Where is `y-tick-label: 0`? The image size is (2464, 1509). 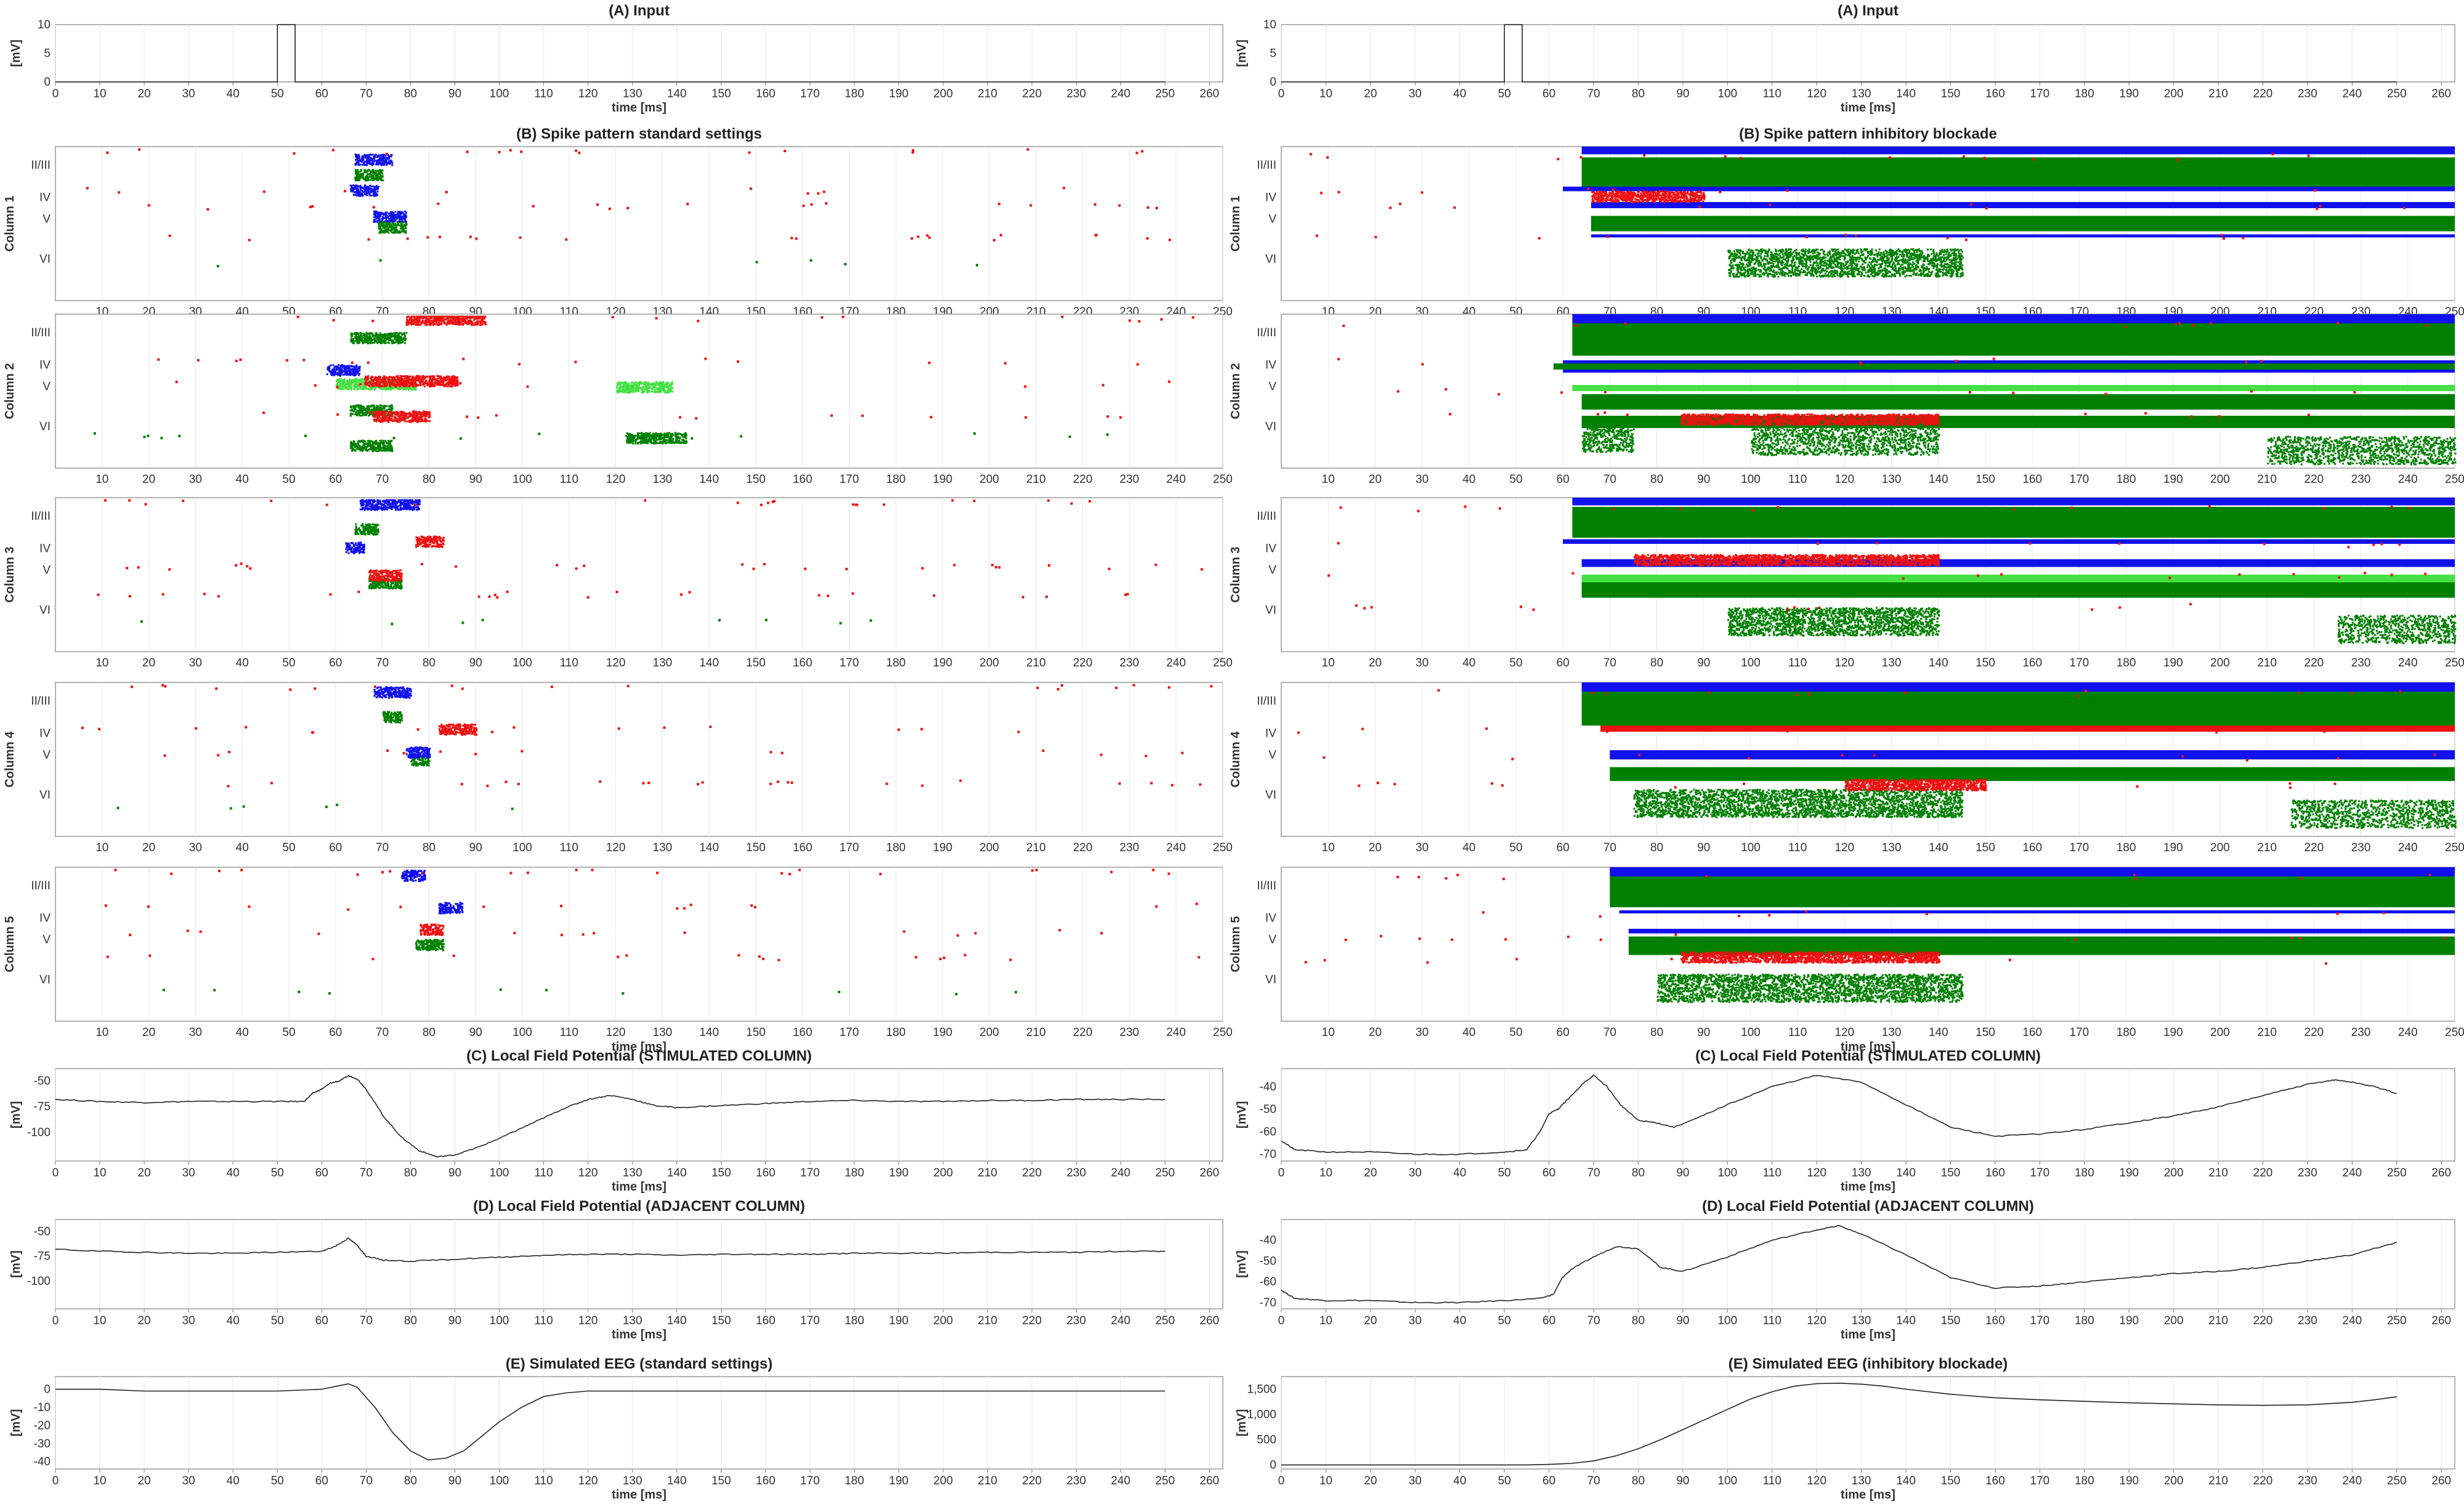 y-tick-label: 0 is located at coordinates (47, 82).